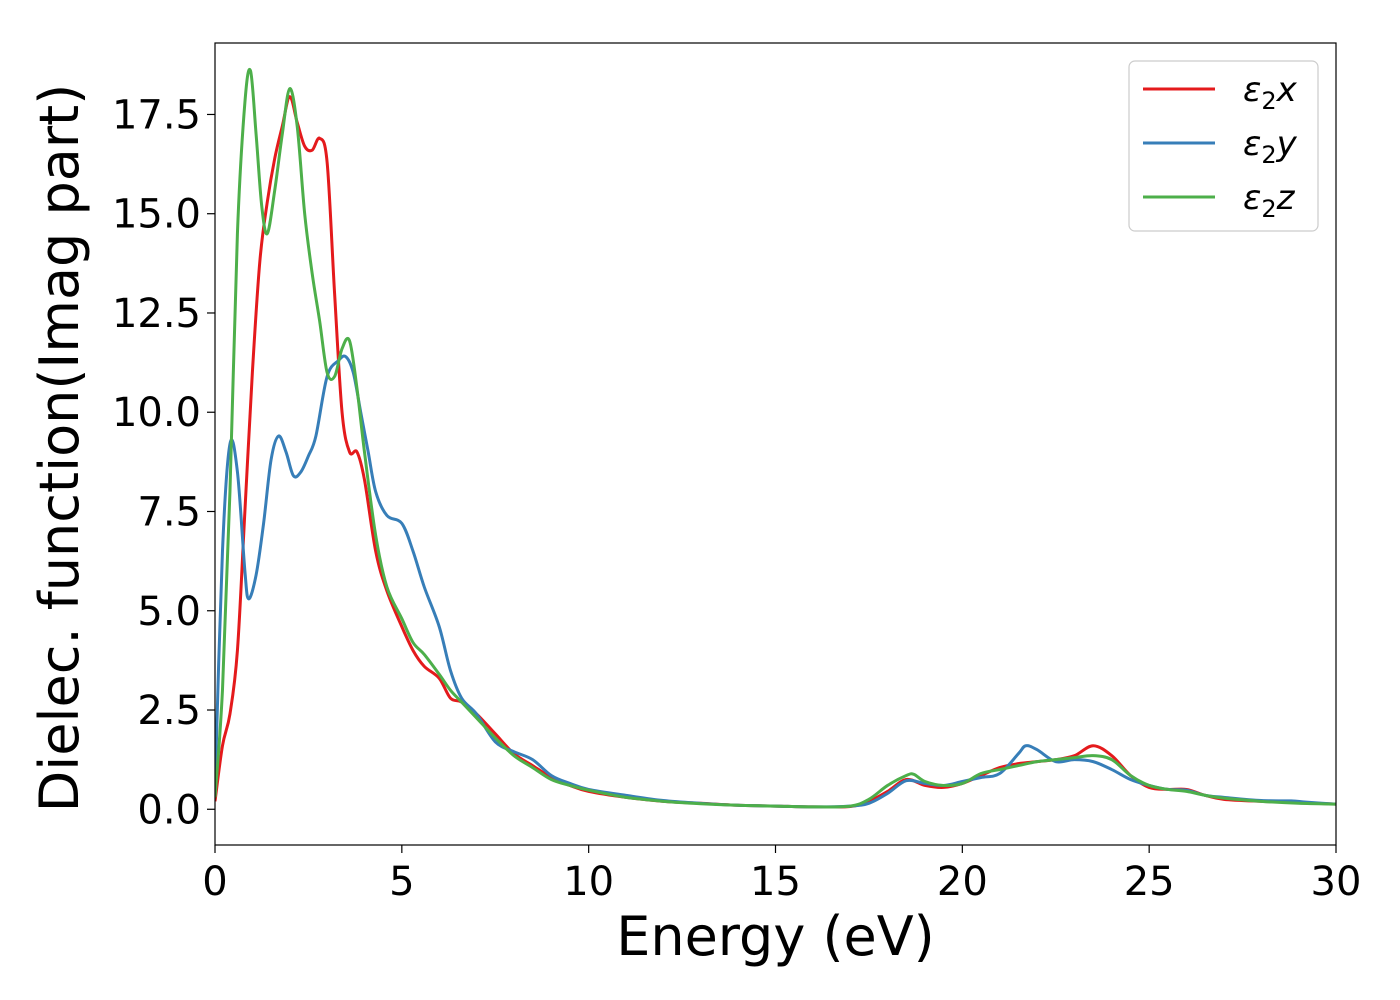 This screenshot has height=1000, width=1400. I want to click on x-tick-label: 10, so click(588, 882).